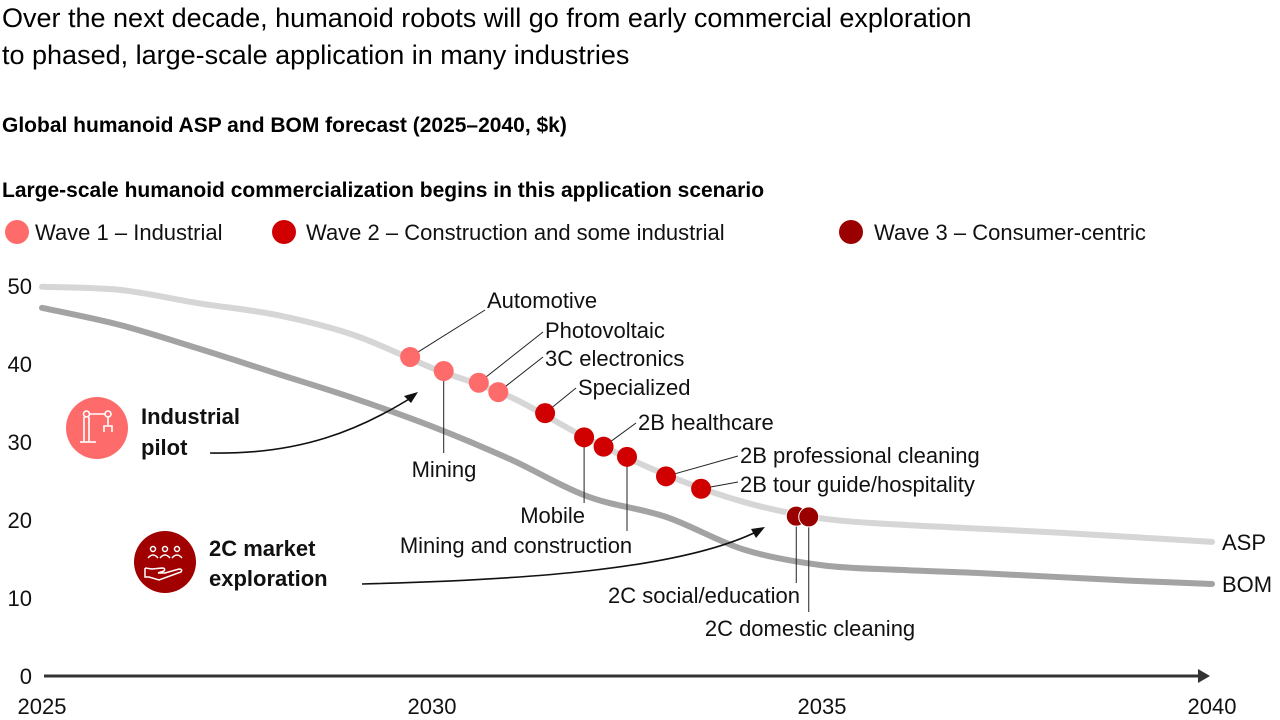 This screenshot has height=720, width=1280. What do you see at coordinates (1244, 542) in the screenshot?
I see `series-label-asp: ASP` at bounding box center [1244, 542].